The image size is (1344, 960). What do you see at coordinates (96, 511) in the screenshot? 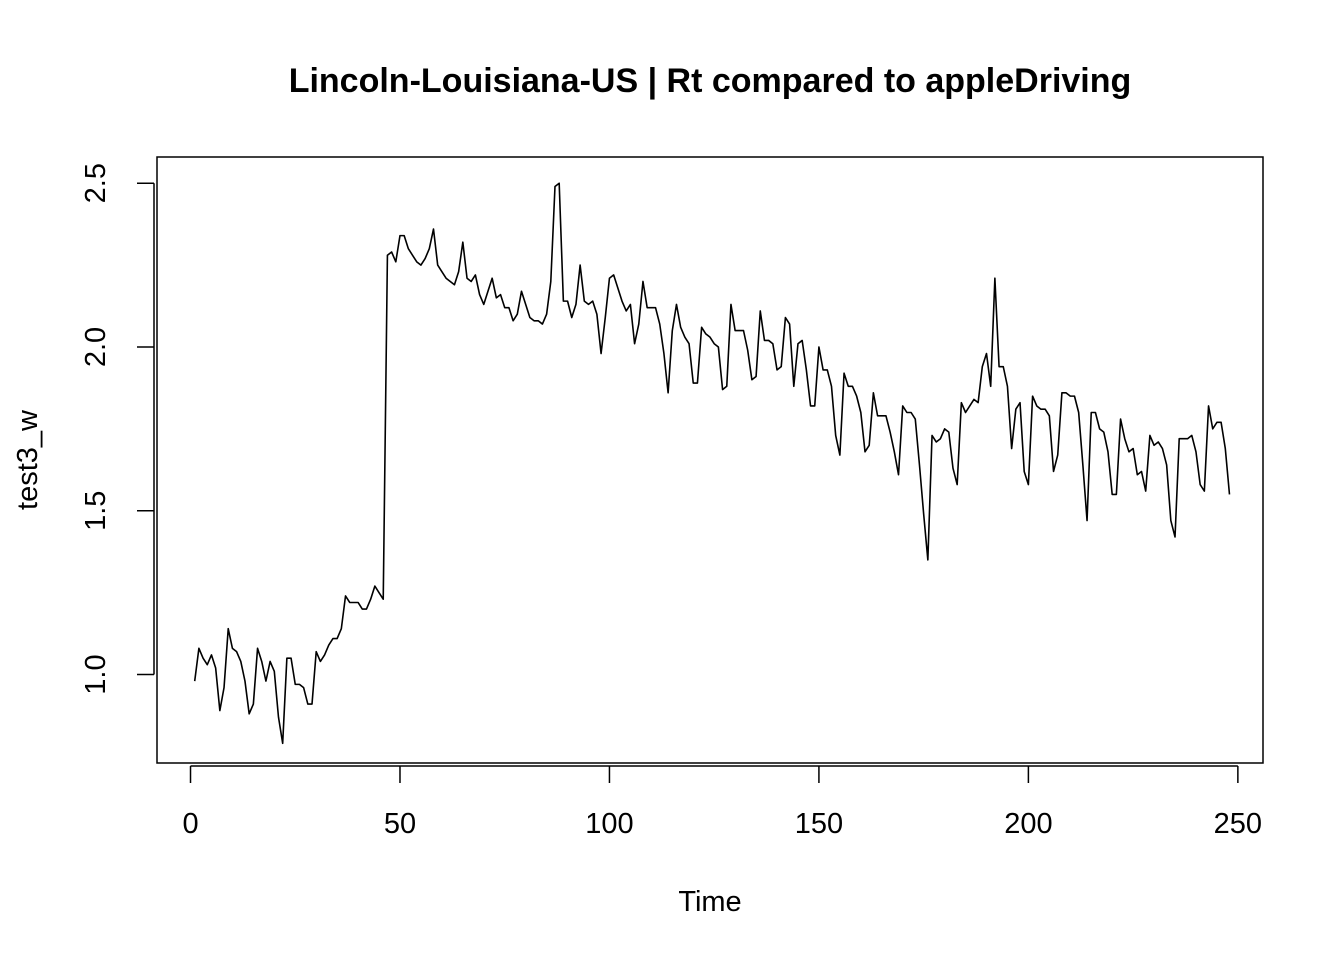
I see `y-tick-label: 1.5` at bounding box center [96, 511].